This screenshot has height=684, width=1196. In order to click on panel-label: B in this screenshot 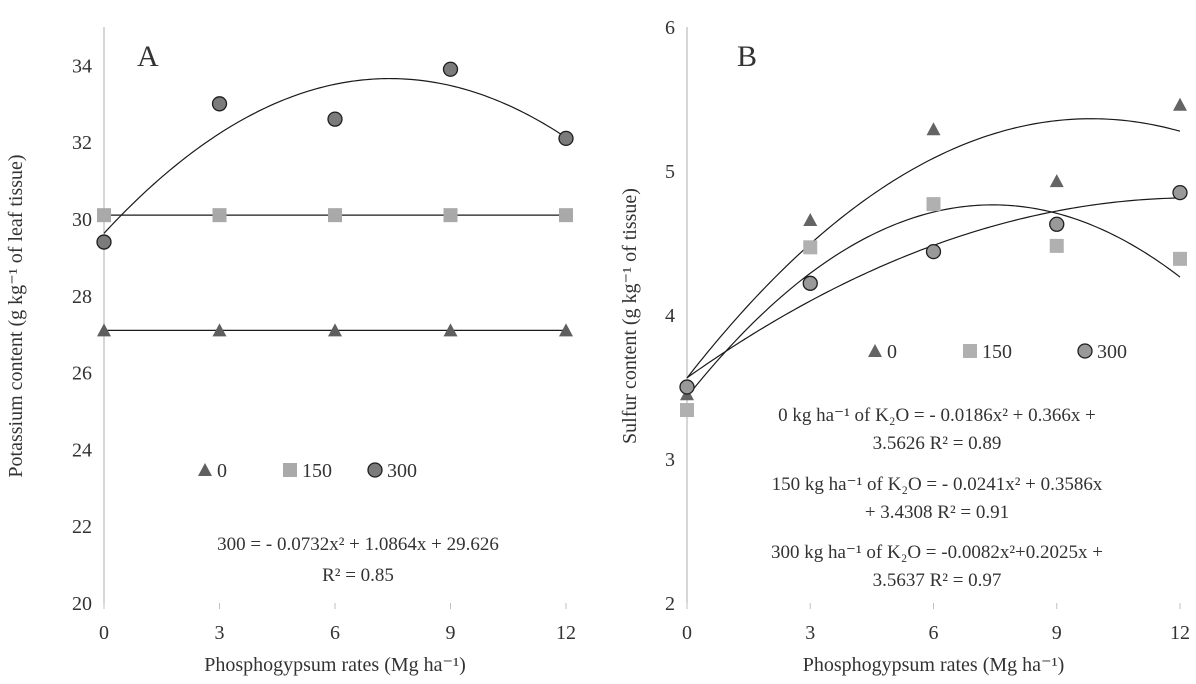, I will do `click(747, 56)`.